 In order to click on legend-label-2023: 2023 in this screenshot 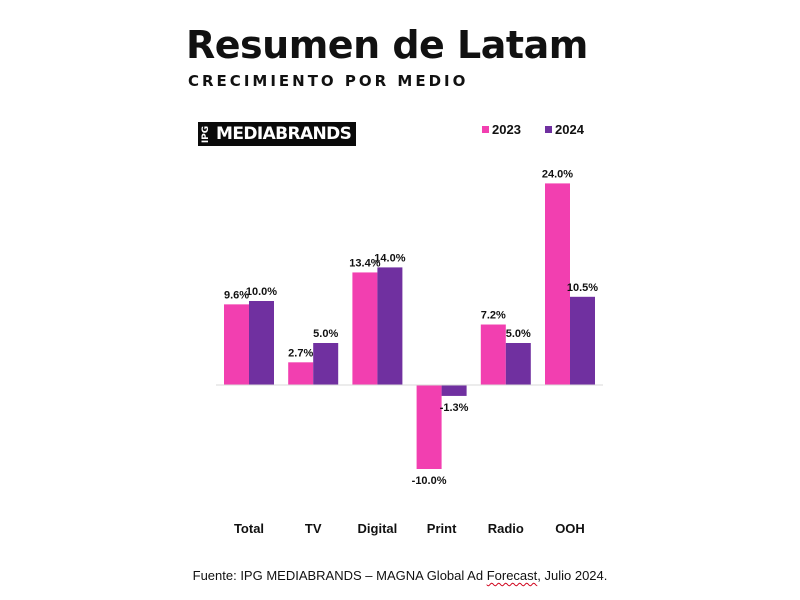, I will do `click(506, 129)`.